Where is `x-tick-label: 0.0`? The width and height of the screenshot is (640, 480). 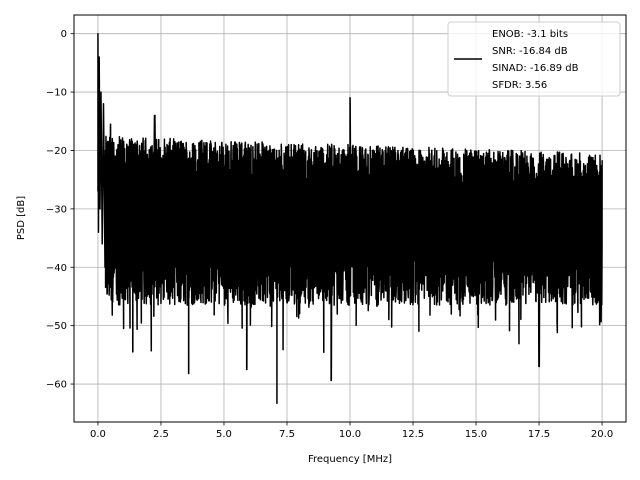
x-tick-label: 0.0 is located at coordinates (98, 434).